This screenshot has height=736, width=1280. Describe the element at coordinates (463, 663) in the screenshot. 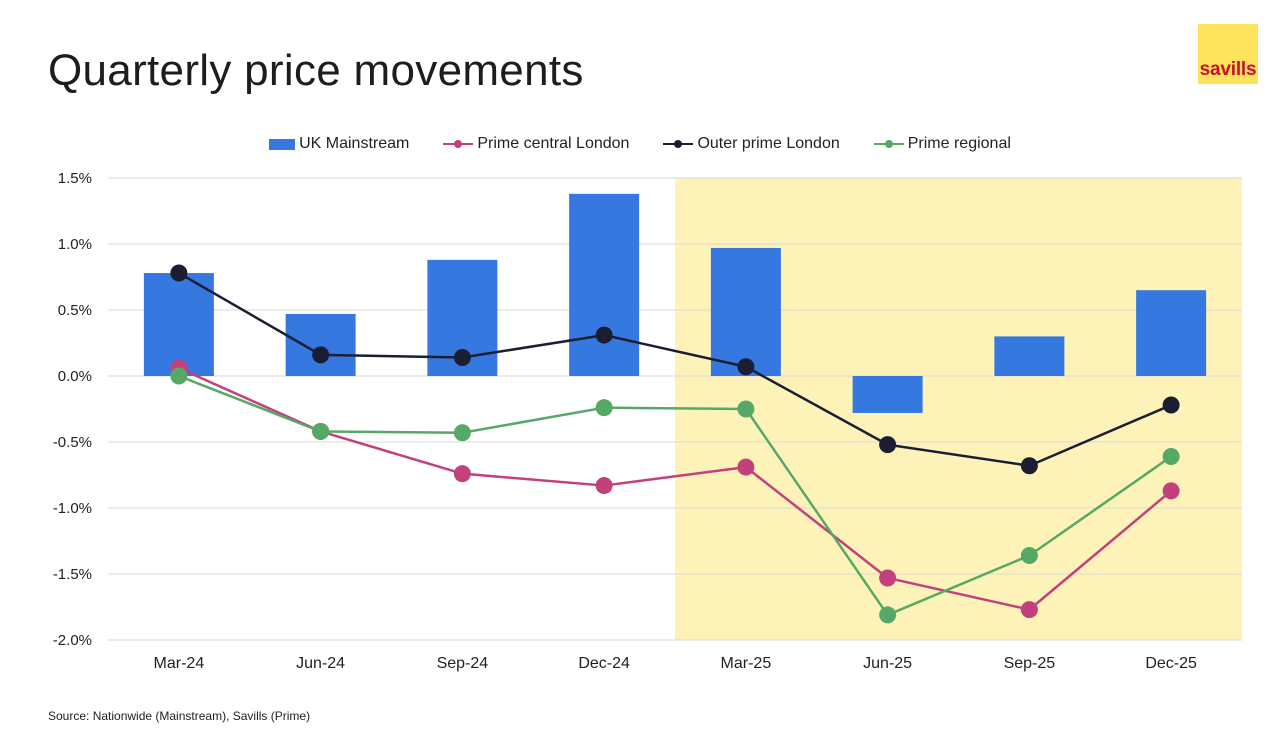

I see `x-tick-label: Sep-24` at that location.